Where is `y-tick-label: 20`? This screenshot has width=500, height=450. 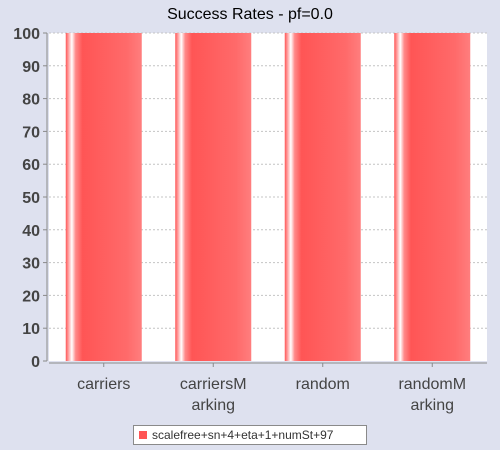 y-tick-label: 20 is located at coordinates (31, 296).